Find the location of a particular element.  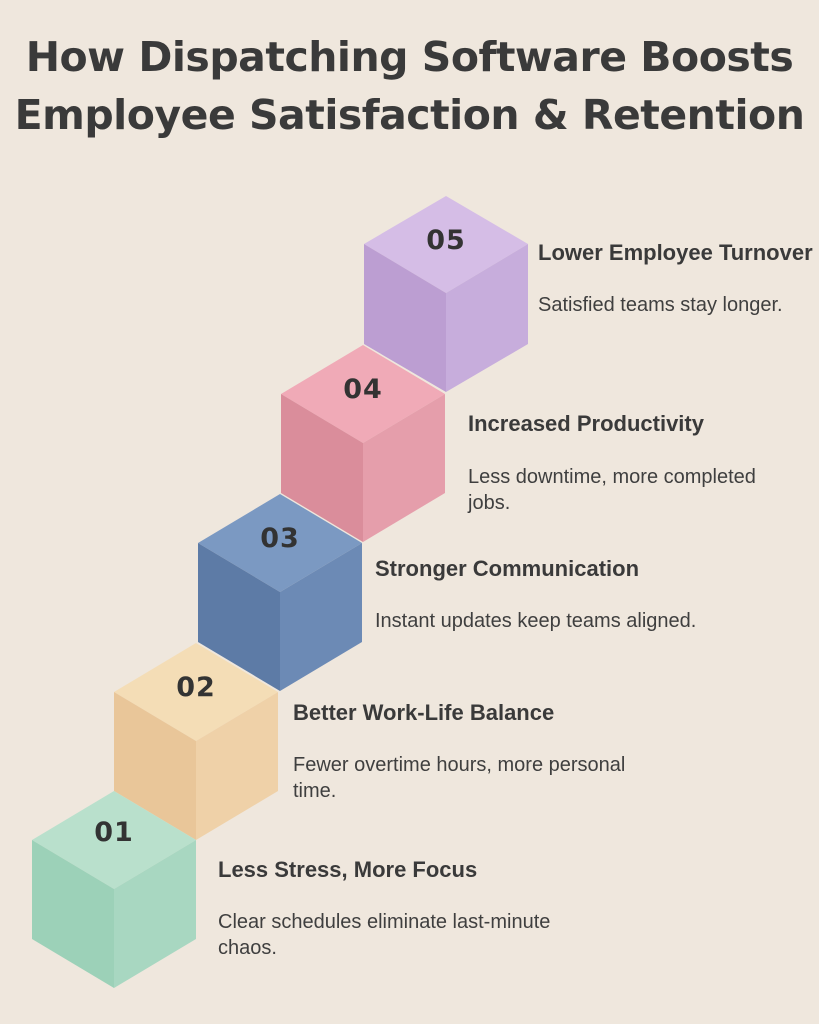

step-05-heading: Lower Employee Turnover is located at coordinates (675, 252).